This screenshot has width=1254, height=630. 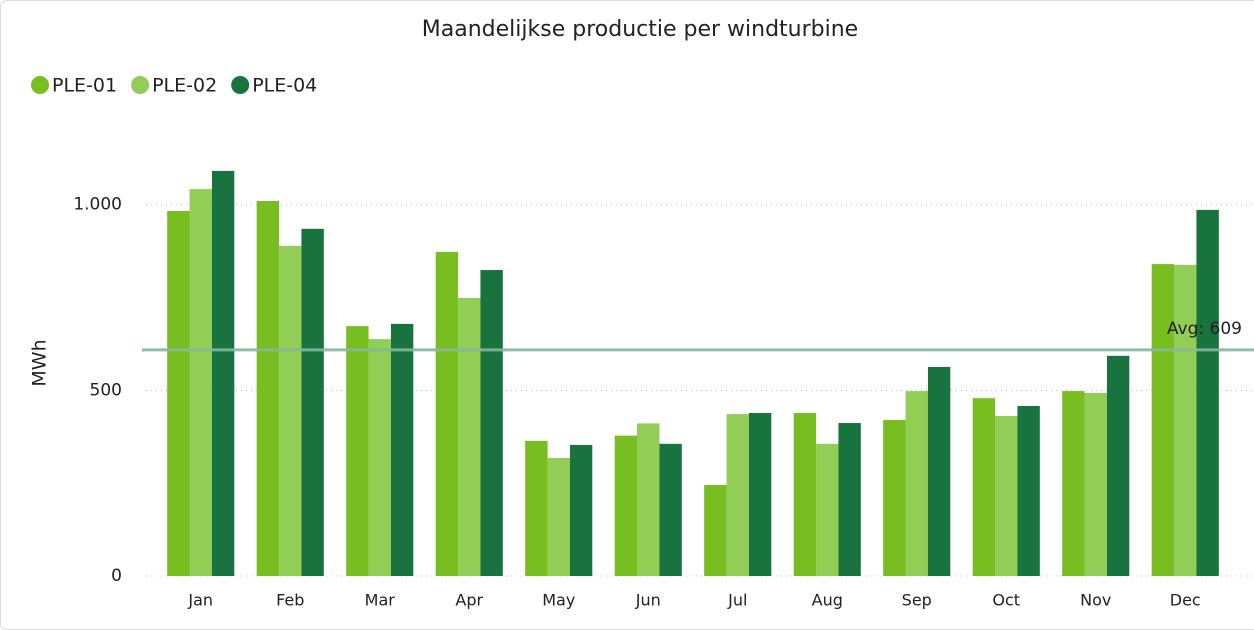 I want to click on x-tick-label: Jun, so click(x=648, y=600).